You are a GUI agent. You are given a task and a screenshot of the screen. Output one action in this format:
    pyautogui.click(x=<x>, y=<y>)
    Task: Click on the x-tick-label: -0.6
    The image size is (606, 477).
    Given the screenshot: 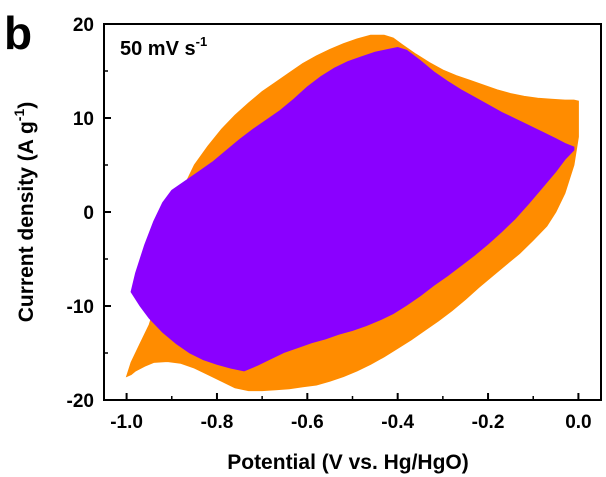 What is the action you would take?
    pyautogui.click(x=307, y=422)
    